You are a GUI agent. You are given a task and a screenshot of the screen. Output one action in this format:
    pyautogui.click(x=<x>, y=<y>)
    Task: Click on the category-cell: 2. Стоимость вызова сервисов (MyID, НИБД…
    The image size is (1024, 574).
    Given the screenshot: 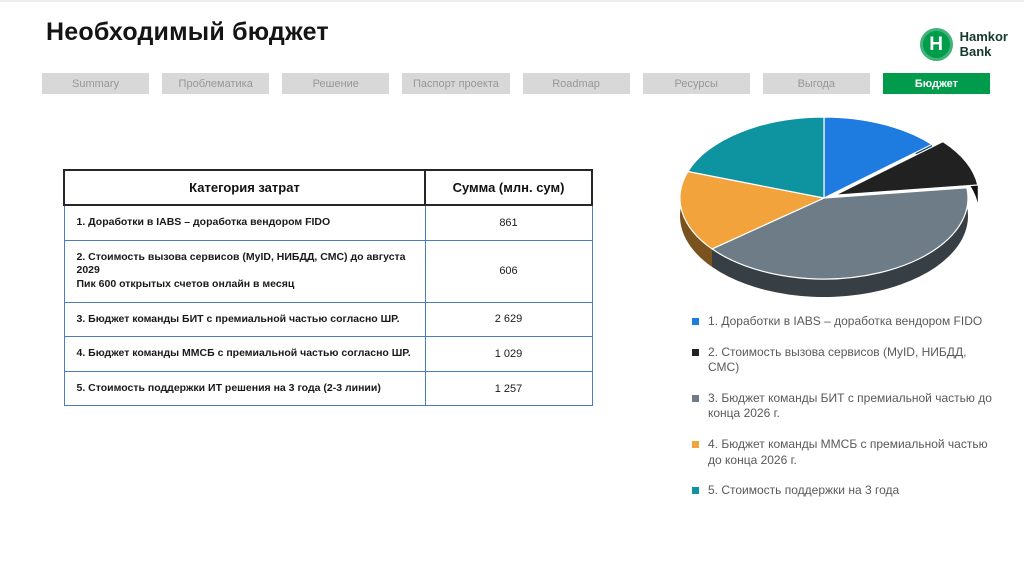 What is the action you would take?
    pyautogui.click(x=244, y=271)
    